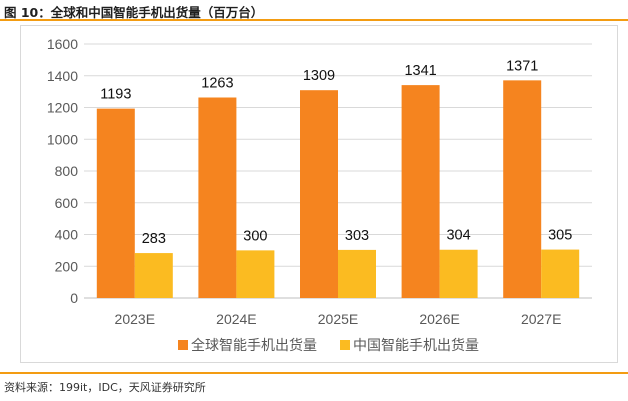 This screenshot has height=401, width=628. I want to click on y-tick-label: 1600, so click(62, 44).